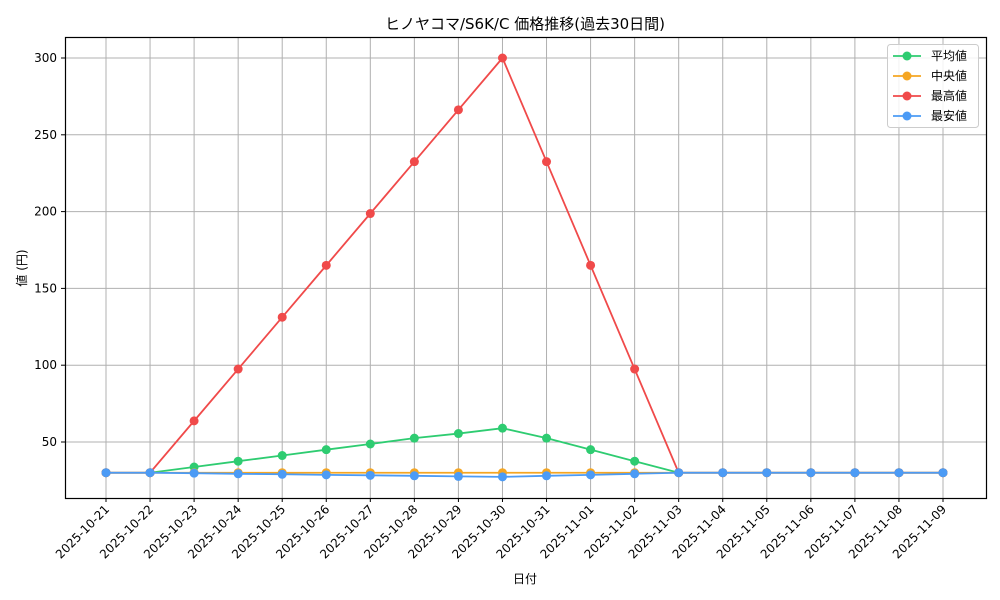 The width and height of the screenshot is (1000, 600). What do you see at coordinates (45, 365) in the screenshot?
I see `y-tick-label: 100` at bounding box center [45, 365].